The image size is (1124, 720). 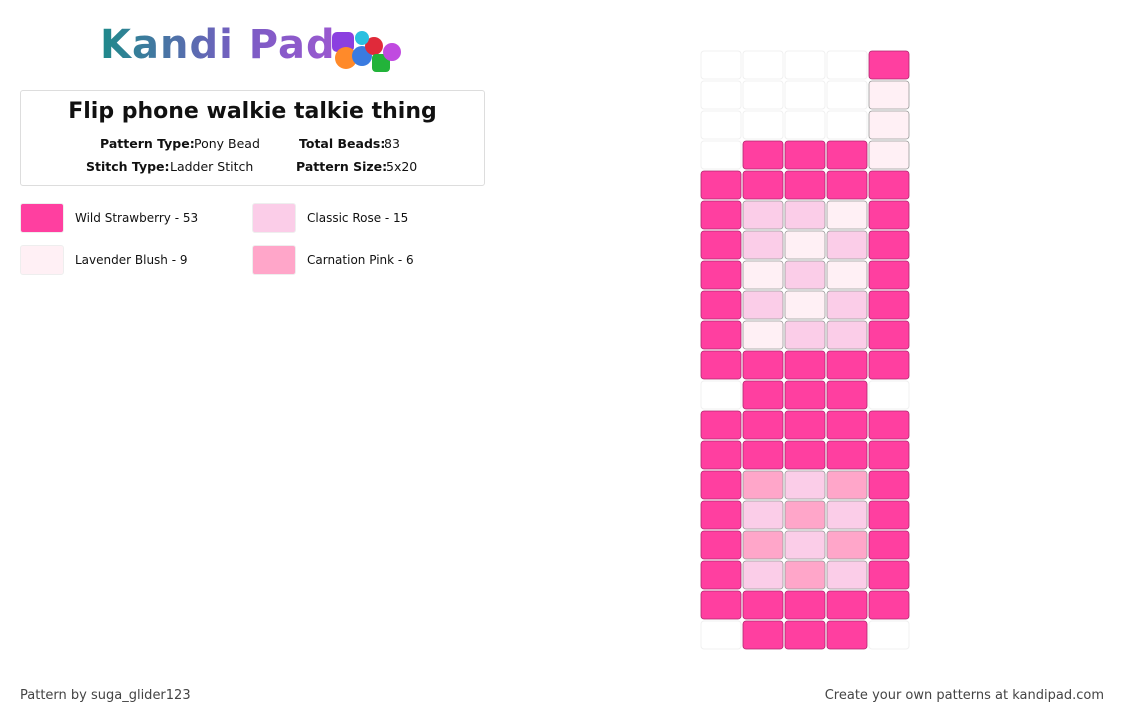 What do you see at coordinates (402, 166) in the screenshot?
I see `field-value: 5x20` at bounding box center [402, 166].